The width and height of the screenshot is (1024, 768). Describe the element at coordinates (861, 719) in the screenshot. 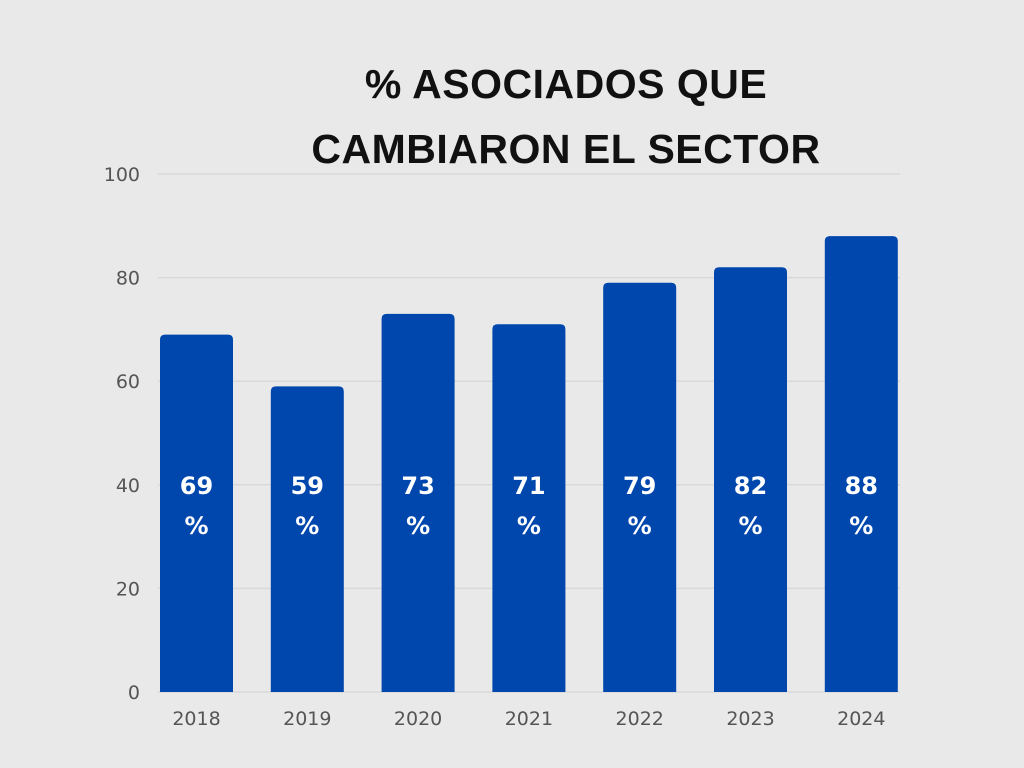

I see `x-tick-label: 2024` at that location.